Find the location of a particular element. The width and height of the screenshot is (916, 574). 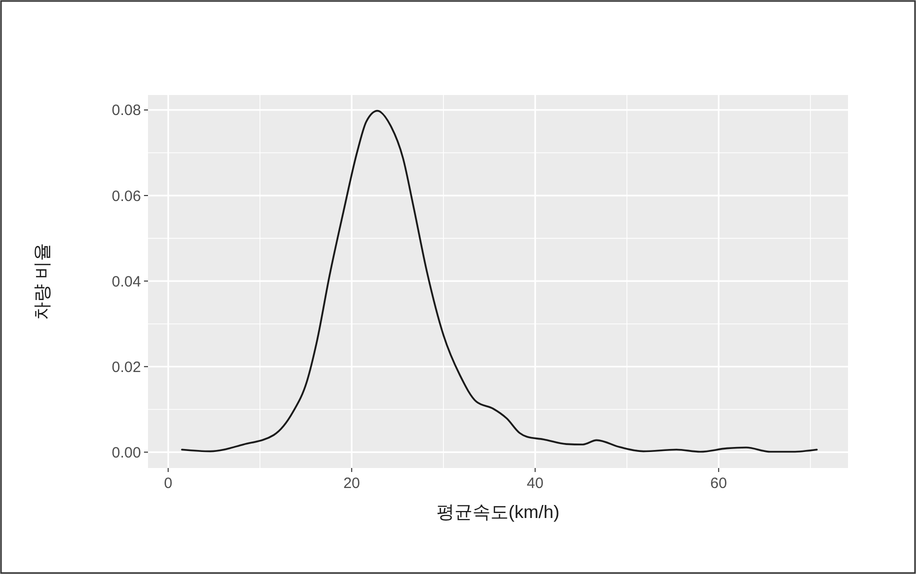

y-axis-title: 차량 비율 is located at coordinates (42, 281).